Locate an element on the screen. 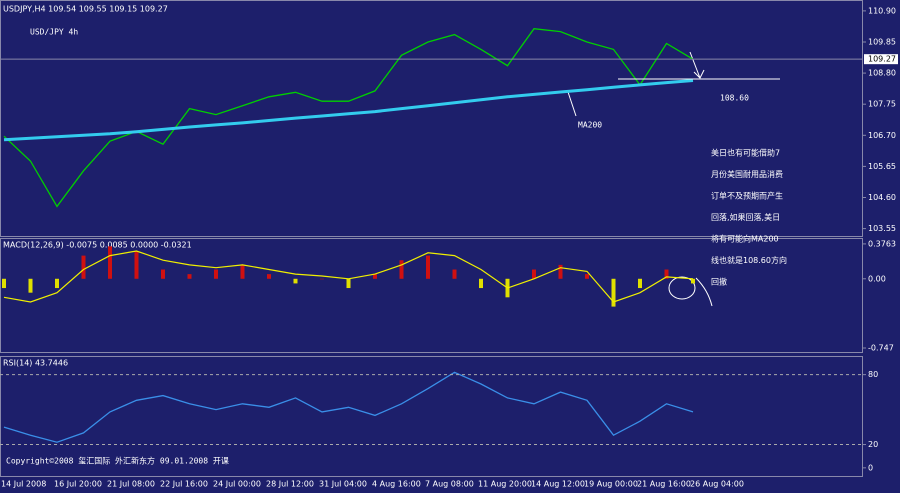 The width and height of the screenshot is (900, 493). panel-title: USDJPY,H4 109.54 109.55 109.15 109.27 is located at coordinates (85, 9).